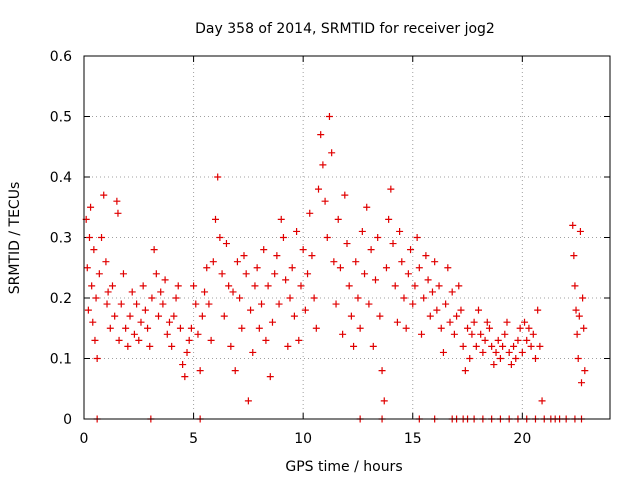  Describe the element at coordinates (67, 420) in the screenshot. I see `y-tick-label: 0` at that location.